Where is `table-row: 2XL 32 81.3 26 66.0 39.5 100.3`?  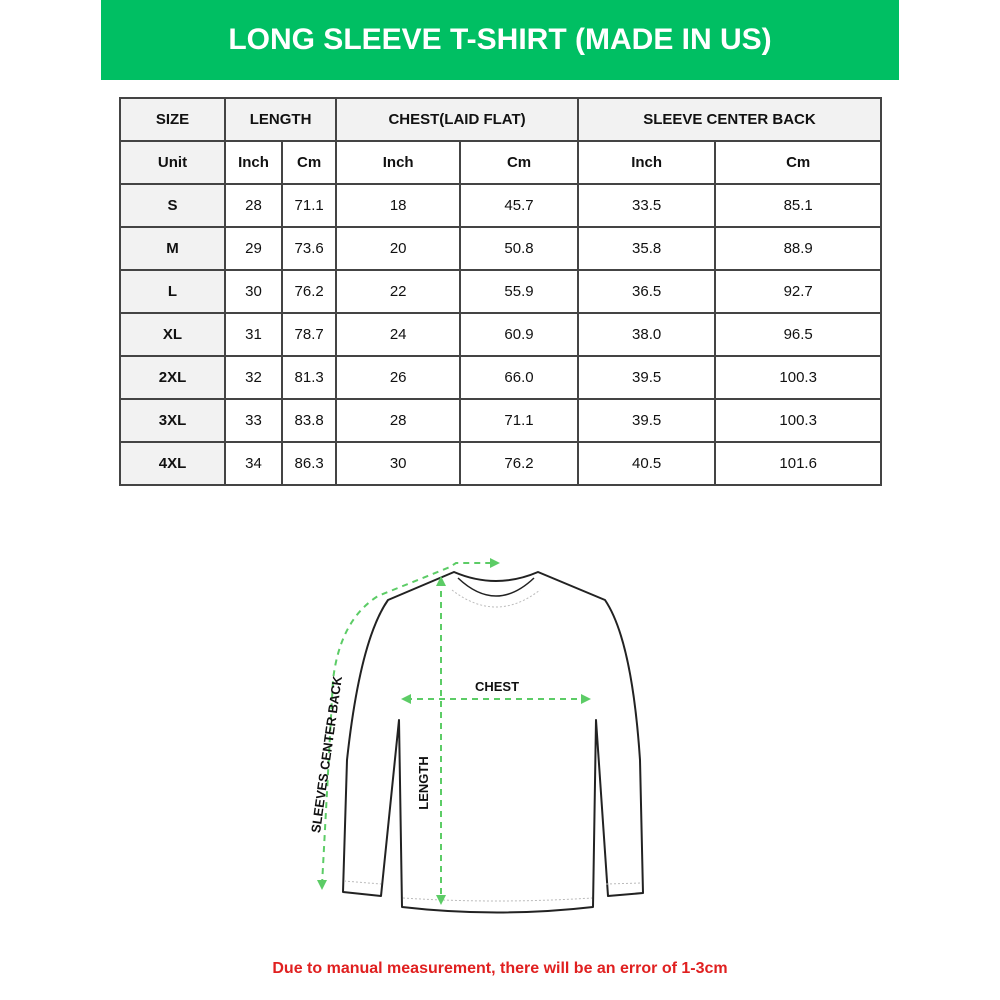
table-row: 2XL 32 81.3 26 66.0 39.5 100.3 is located at coordinates (500, 377).